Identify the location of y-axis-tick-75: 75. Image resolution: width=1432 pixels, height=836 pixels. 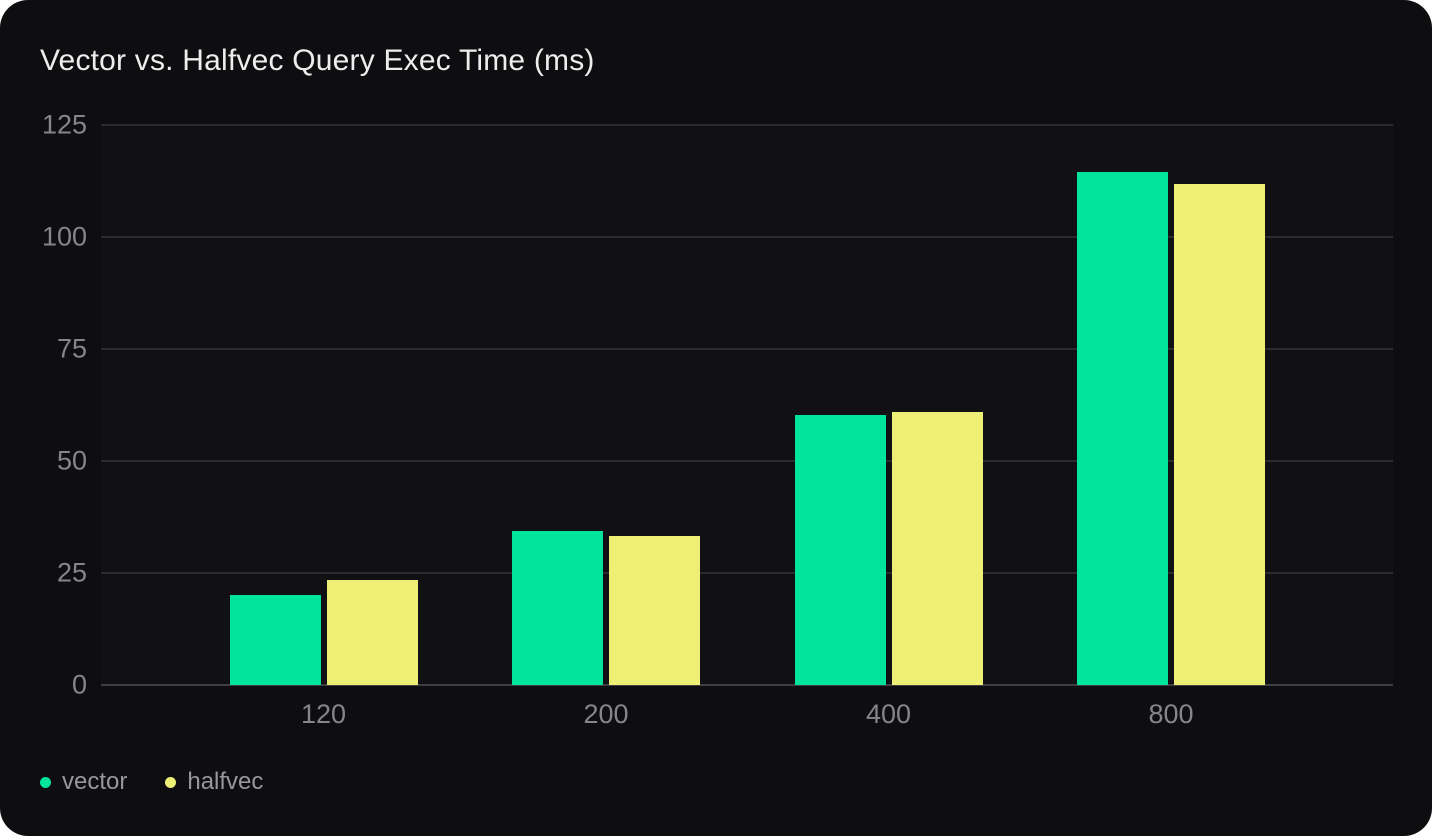
(71, 348).